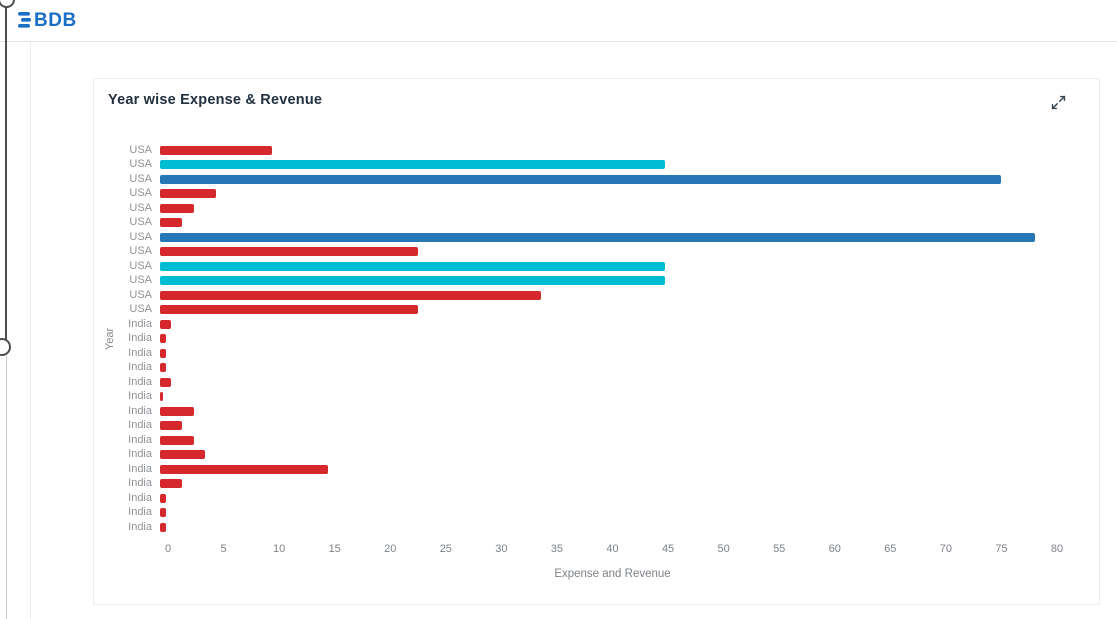  I want to click on expand-icon, so click(1058, 102).